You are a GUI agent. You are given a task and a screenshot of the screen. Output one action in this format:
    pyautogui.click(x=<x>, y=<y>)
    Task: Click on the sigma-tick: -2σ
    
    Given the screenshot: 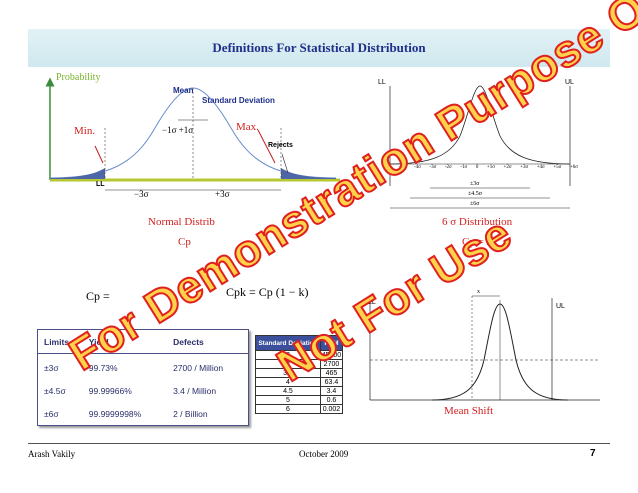 What is the action you would take?
    pyautogui.click(x=448, y=167)
    